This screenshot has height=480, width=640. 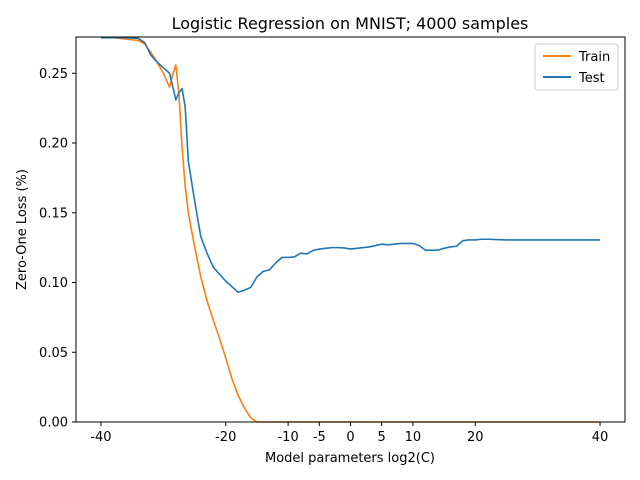 I want to click on legend: Train Test, so click(x=576, y=67).